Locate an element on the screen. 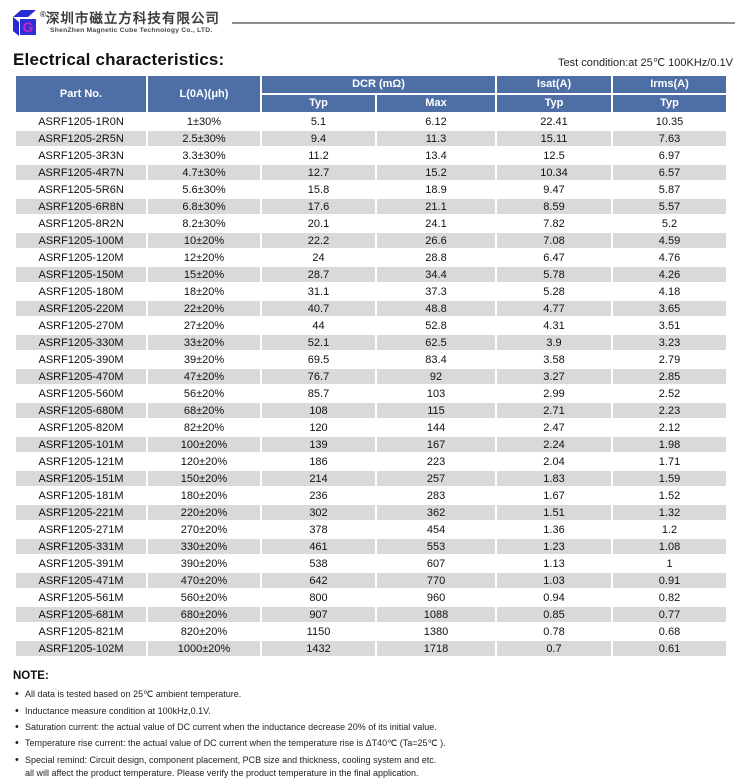 The image size is (743, 778). isat-typ-cell: 2.24 is located at coordinates (554, 444).